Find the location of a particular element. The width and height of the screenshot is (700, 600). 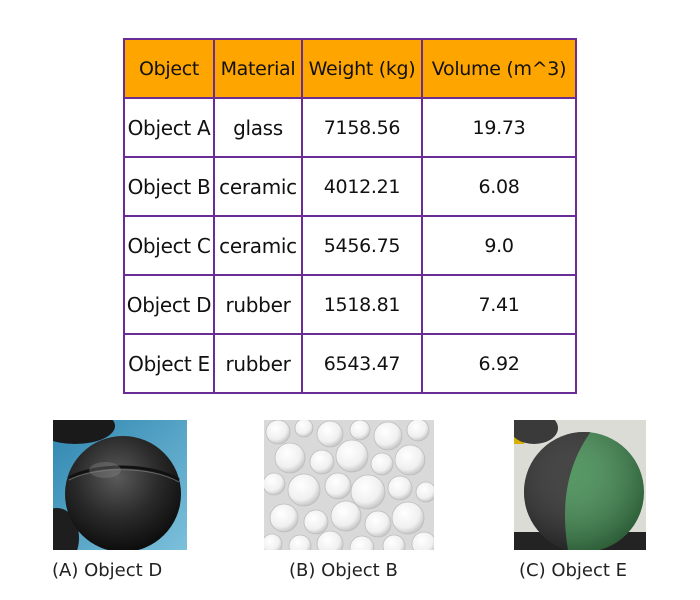

cell-object: Object B is located at coordinates (169, 186).